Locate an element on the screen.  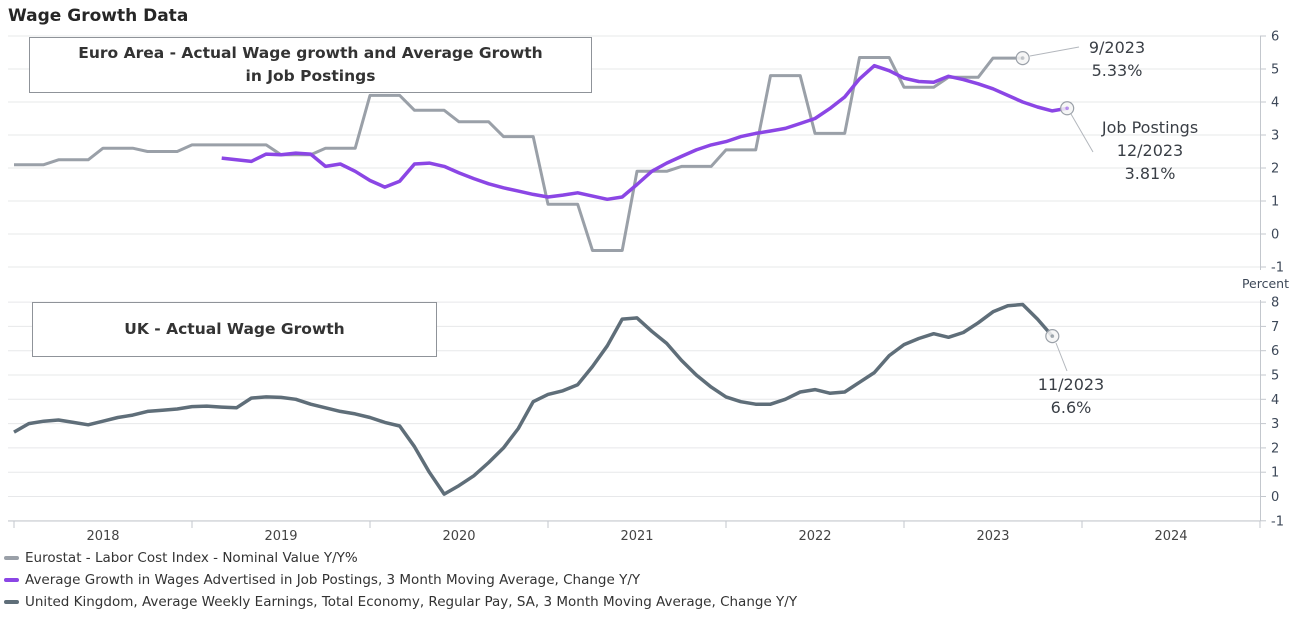
annotation-eurostat-value: 5.33% is located at coordinates (1117, 70).